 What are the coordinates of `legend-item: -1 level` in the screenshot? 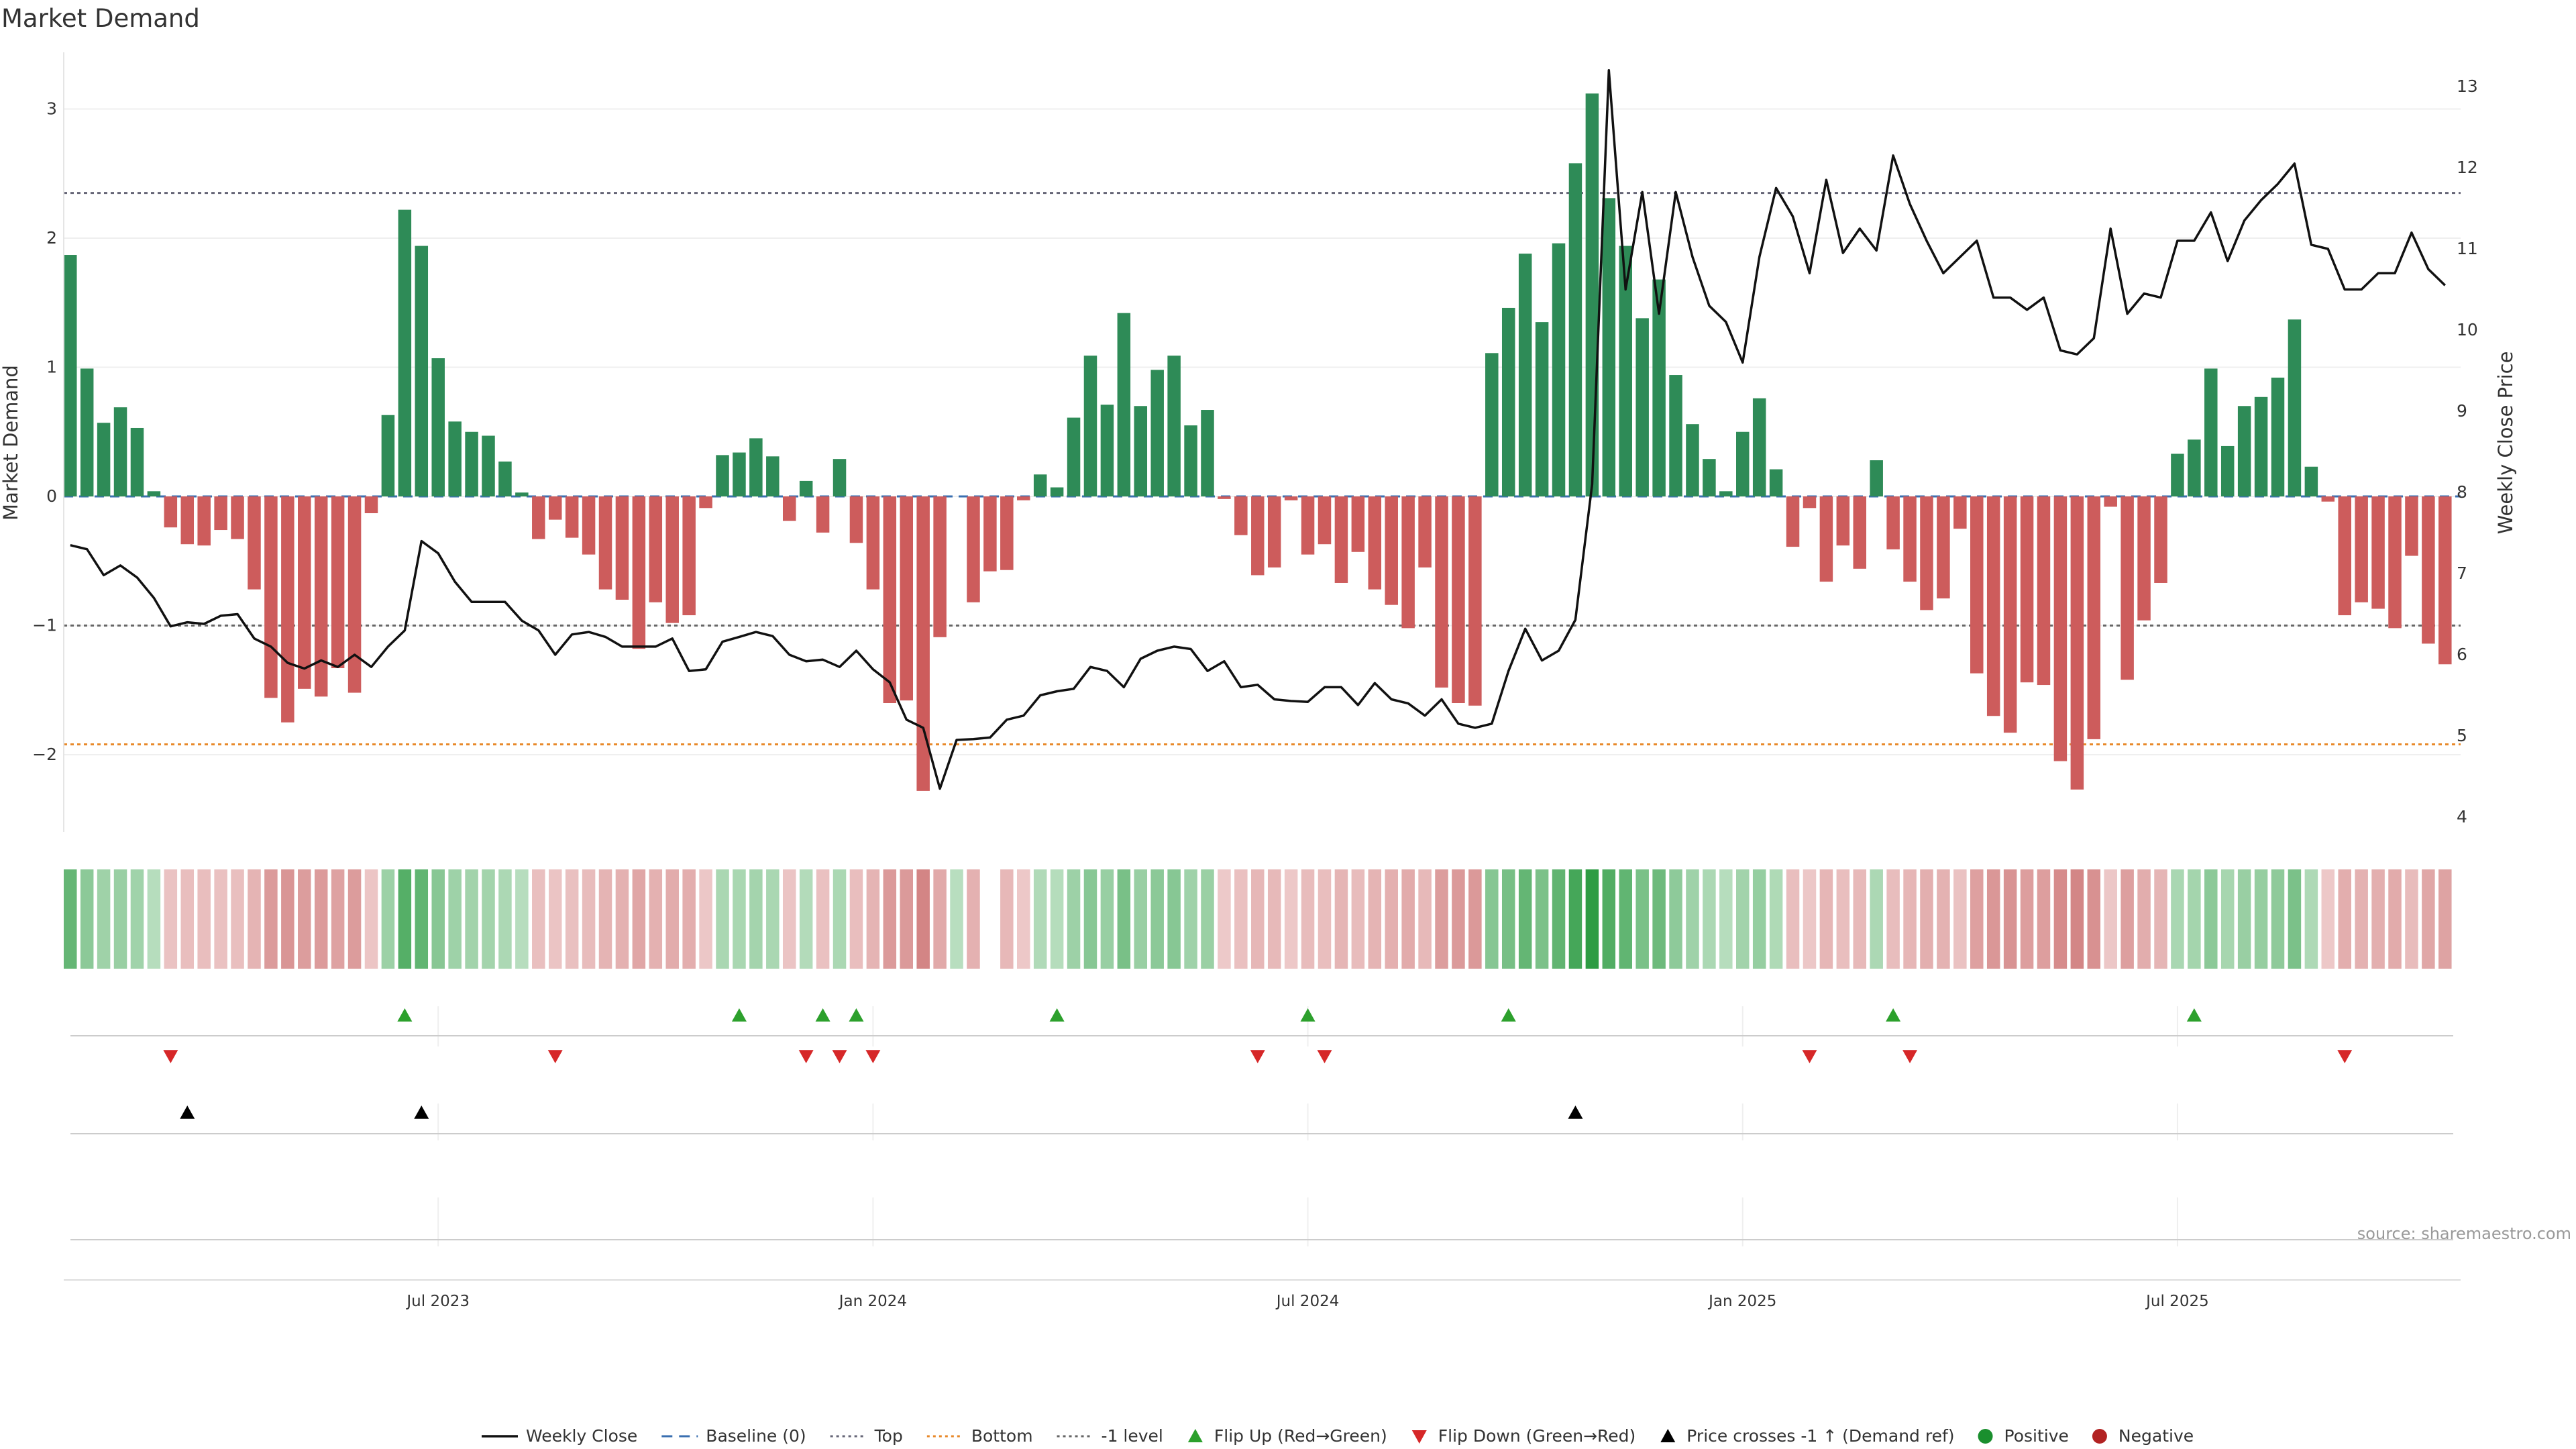 It's located at (1110, 1436).